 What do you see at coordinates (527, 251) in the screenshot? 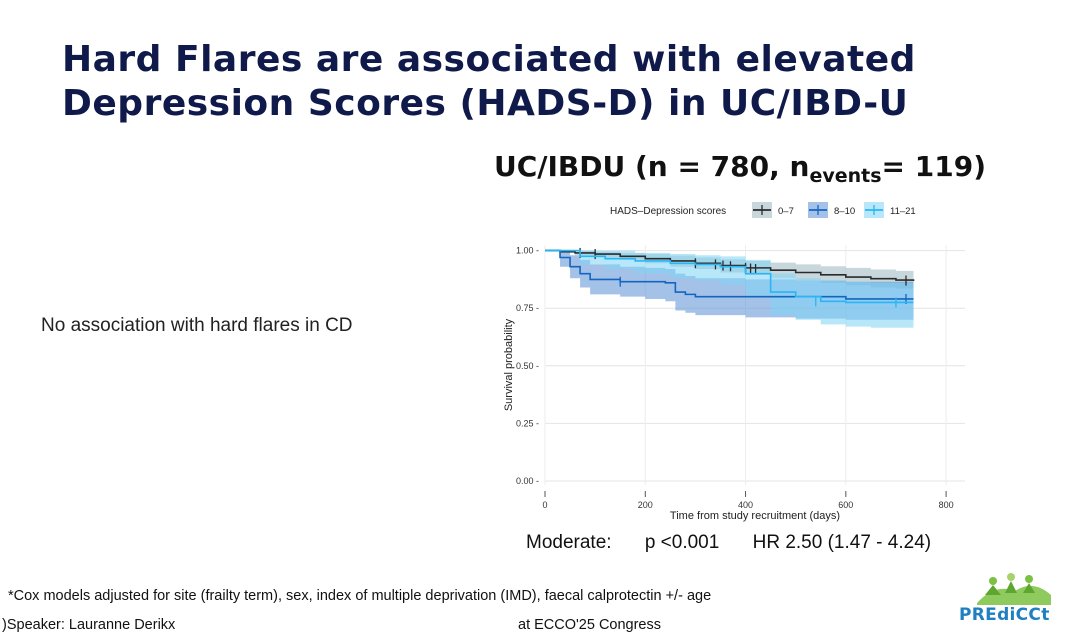
I see `y-tick-label: 1.00 -` at bounding box center [527, 251].